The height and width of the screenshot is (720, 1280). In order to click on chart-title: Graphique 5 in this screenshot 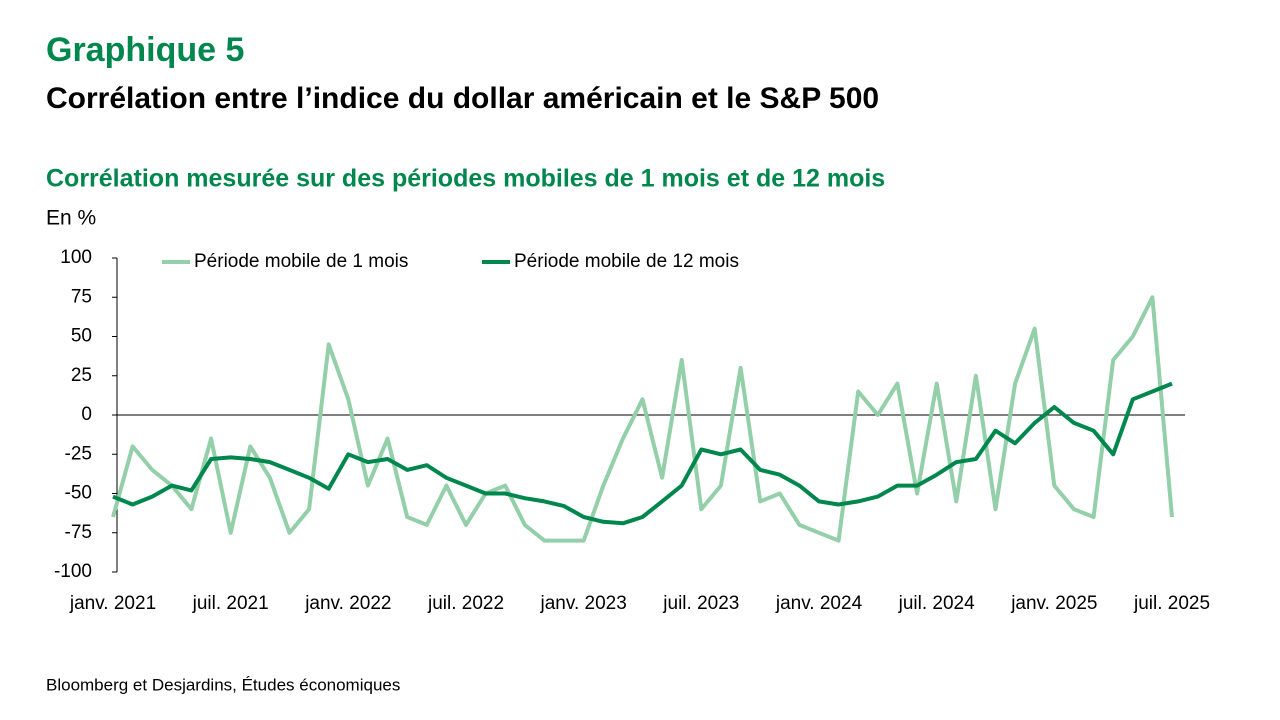, I will do `click(145, 50)`.